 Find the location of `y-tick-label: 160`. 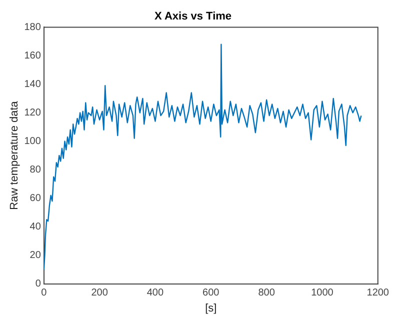

y-tick-label: 160 is located at coordinates (33, 56).